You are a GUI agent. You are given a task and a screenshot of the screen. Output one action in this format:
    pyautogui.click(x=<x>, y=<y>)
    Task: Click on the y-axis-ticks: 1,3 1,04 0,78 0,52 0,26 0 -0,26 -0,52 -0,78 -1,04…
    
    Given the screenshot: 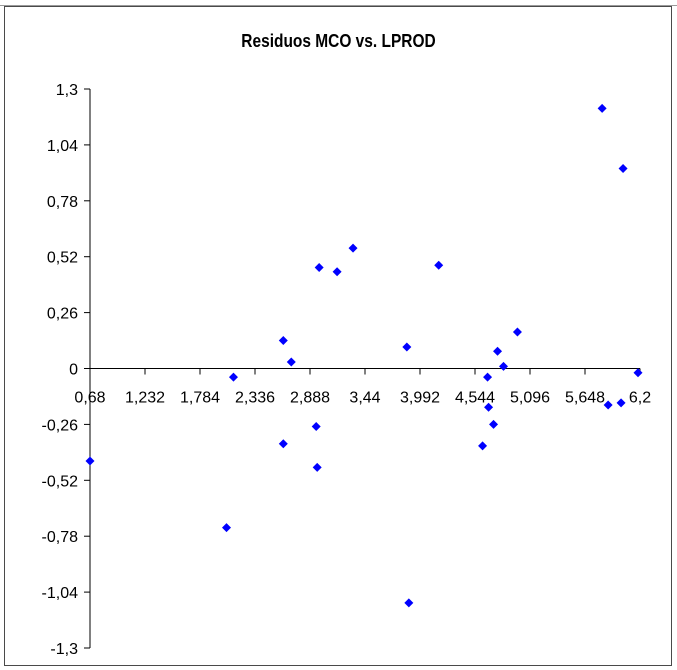 What is the action you would take?
    pyautogui.click(x=66, y=370)
    